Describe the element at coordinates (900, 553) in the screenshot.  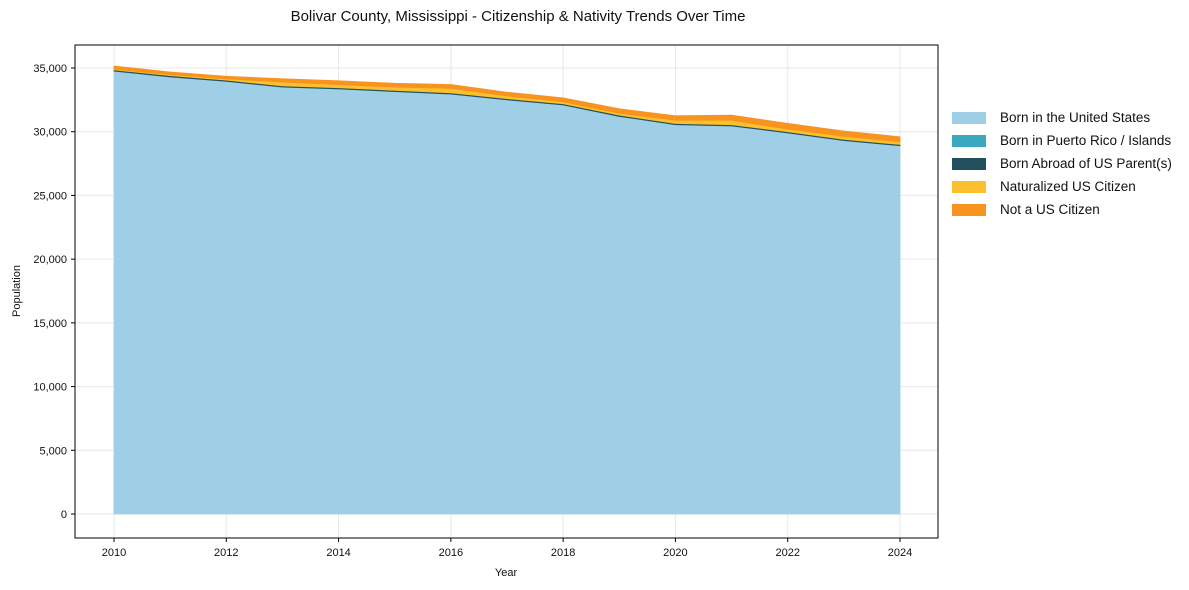
I see `x-tick-label: 2024` at that location.